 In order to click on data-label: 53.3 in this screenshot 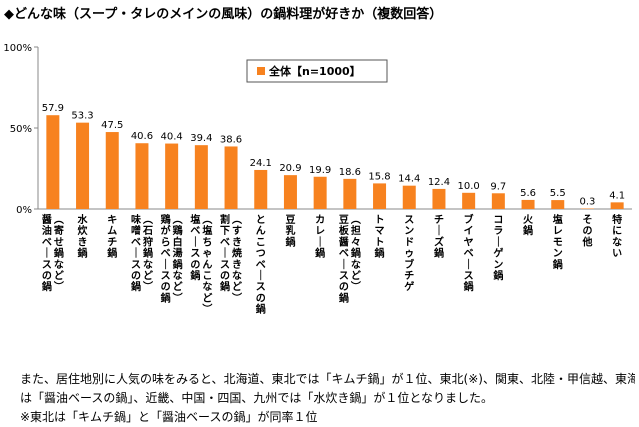, I will do `click(82, 116)`.